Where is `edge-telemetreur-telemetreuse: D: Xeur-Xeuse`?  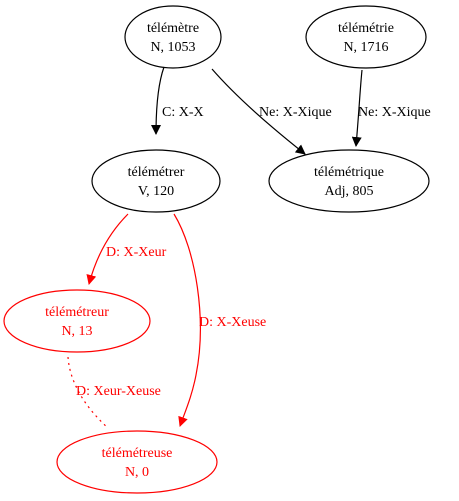
edge-telemetreur-telemetreuse: D: Xeur-Xeuse is located at coordinates (114, 392).